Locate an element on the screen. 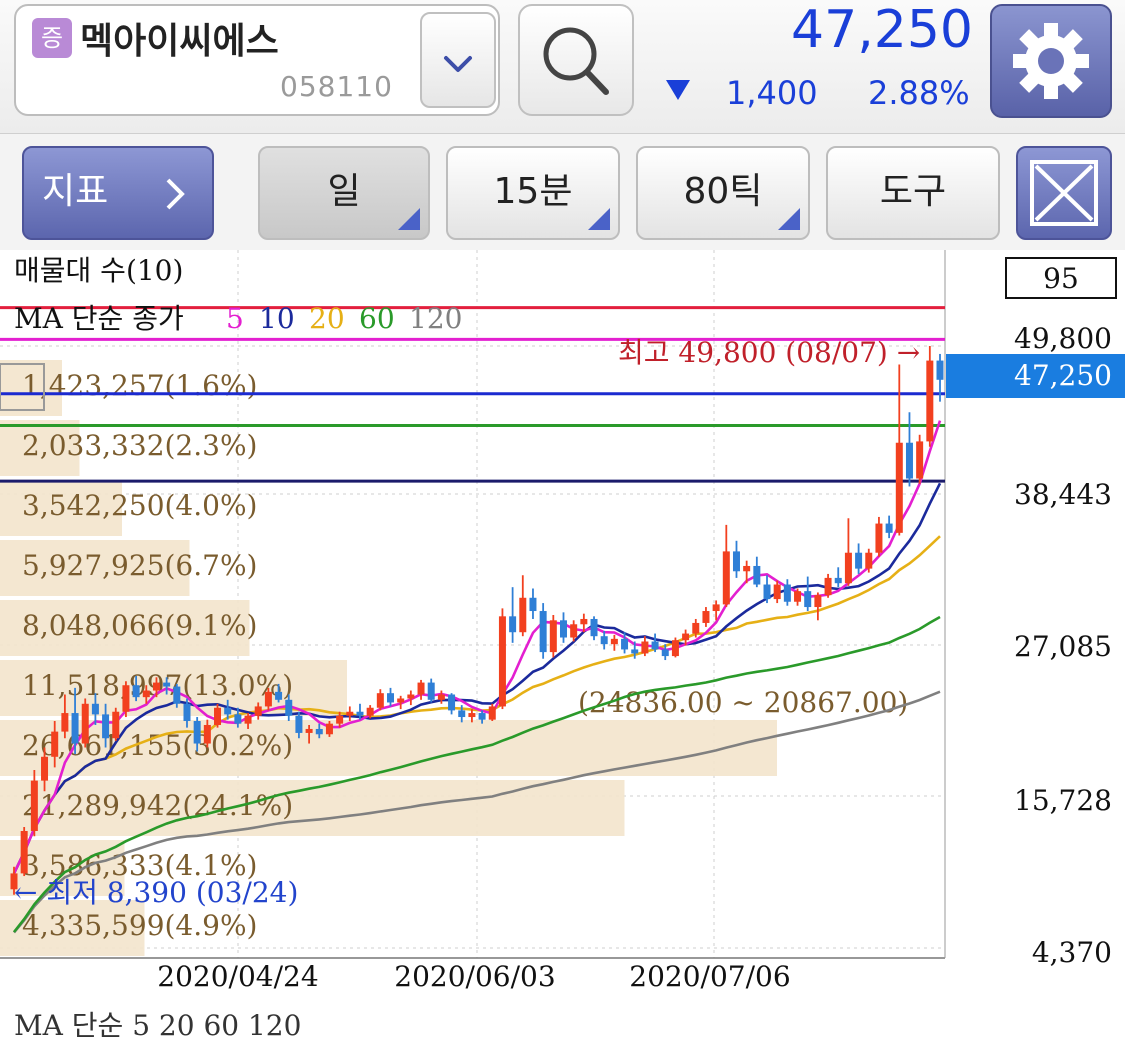  expand-icon is located at coordinates (1064, 193).